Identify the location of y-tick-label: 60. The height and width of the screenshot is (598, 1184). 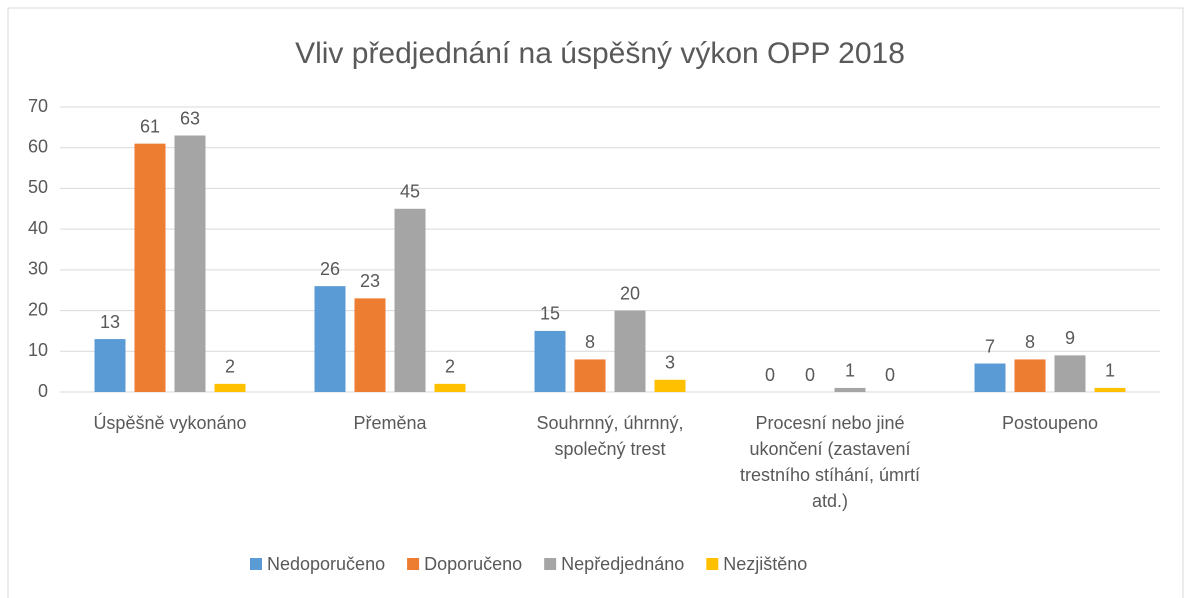
(38, 146).